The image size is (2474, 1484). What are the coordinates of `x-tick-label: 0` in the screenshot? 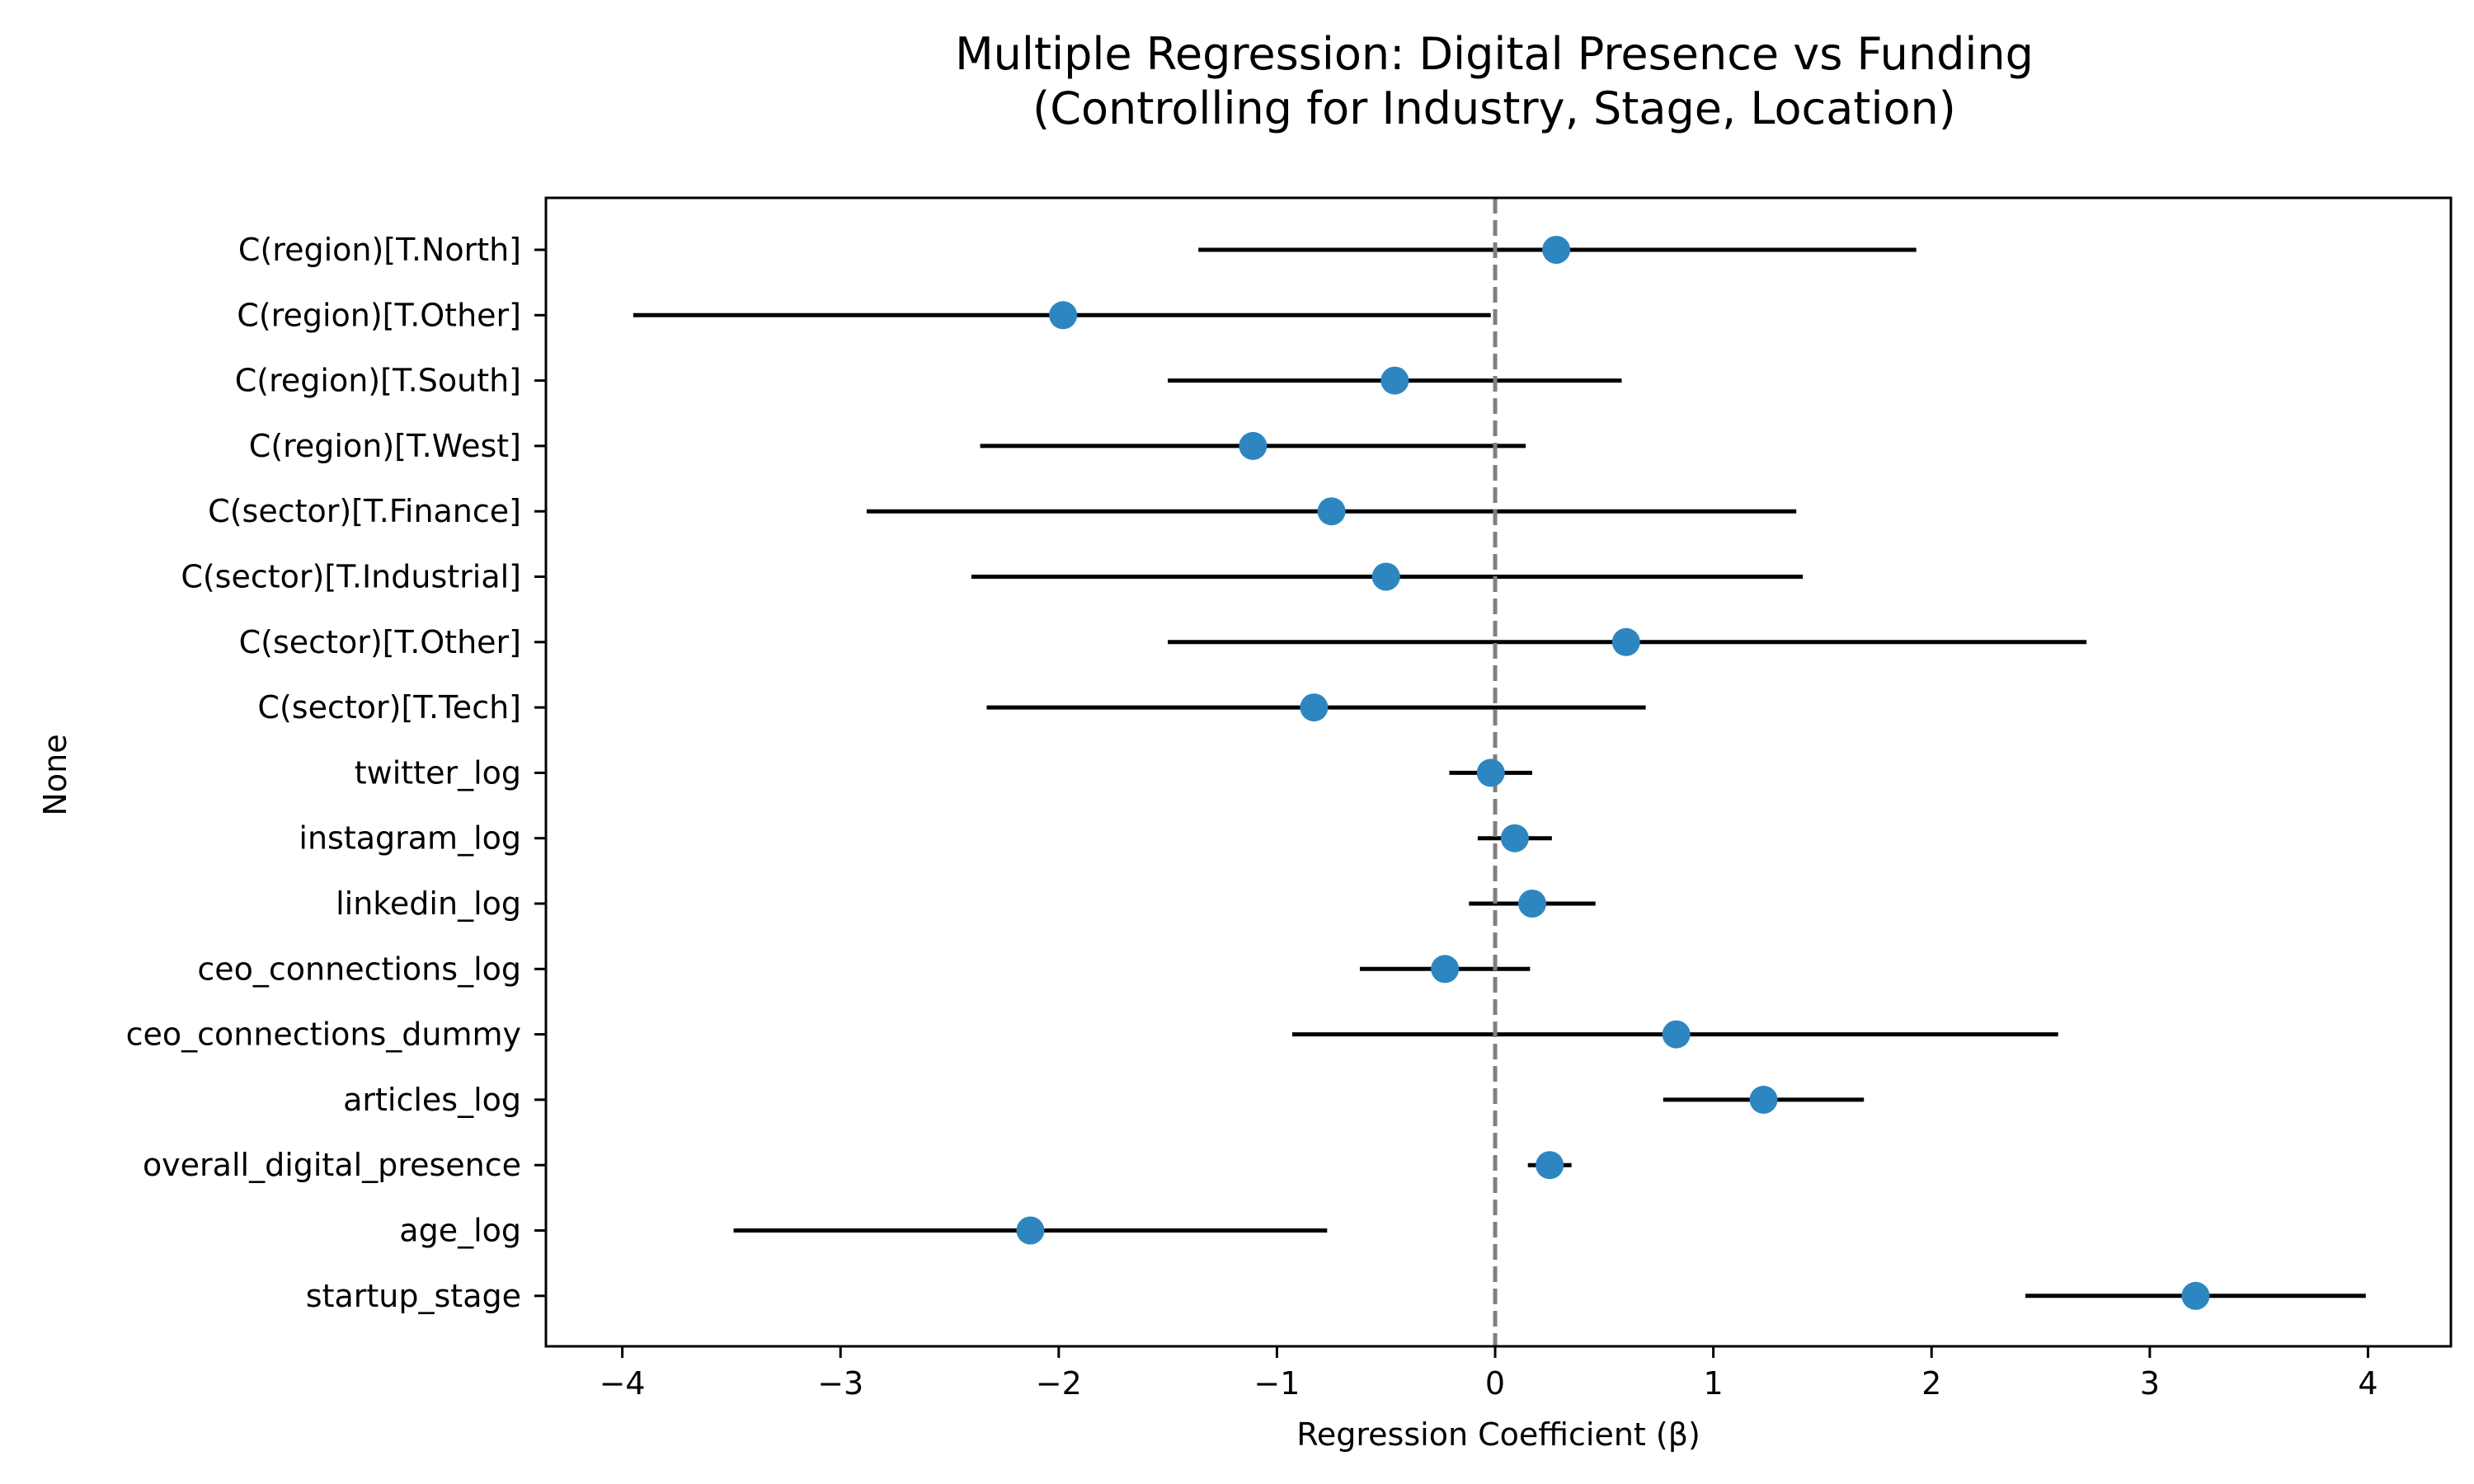 It's located at (1495, 1383).